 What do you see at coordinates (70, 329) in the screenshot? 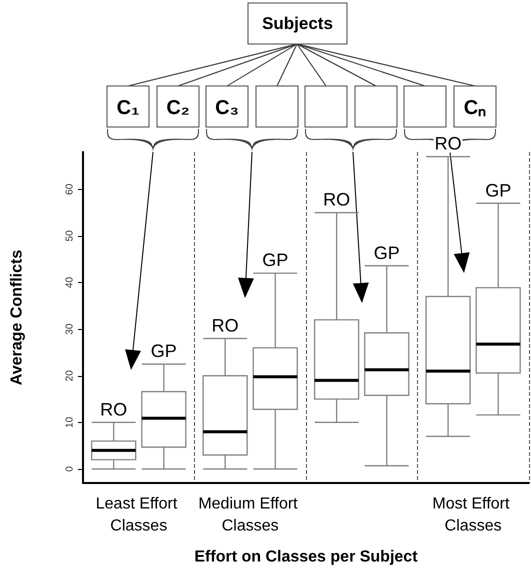
I see `y-tick-label: 30` at bounding box center [70, 329].